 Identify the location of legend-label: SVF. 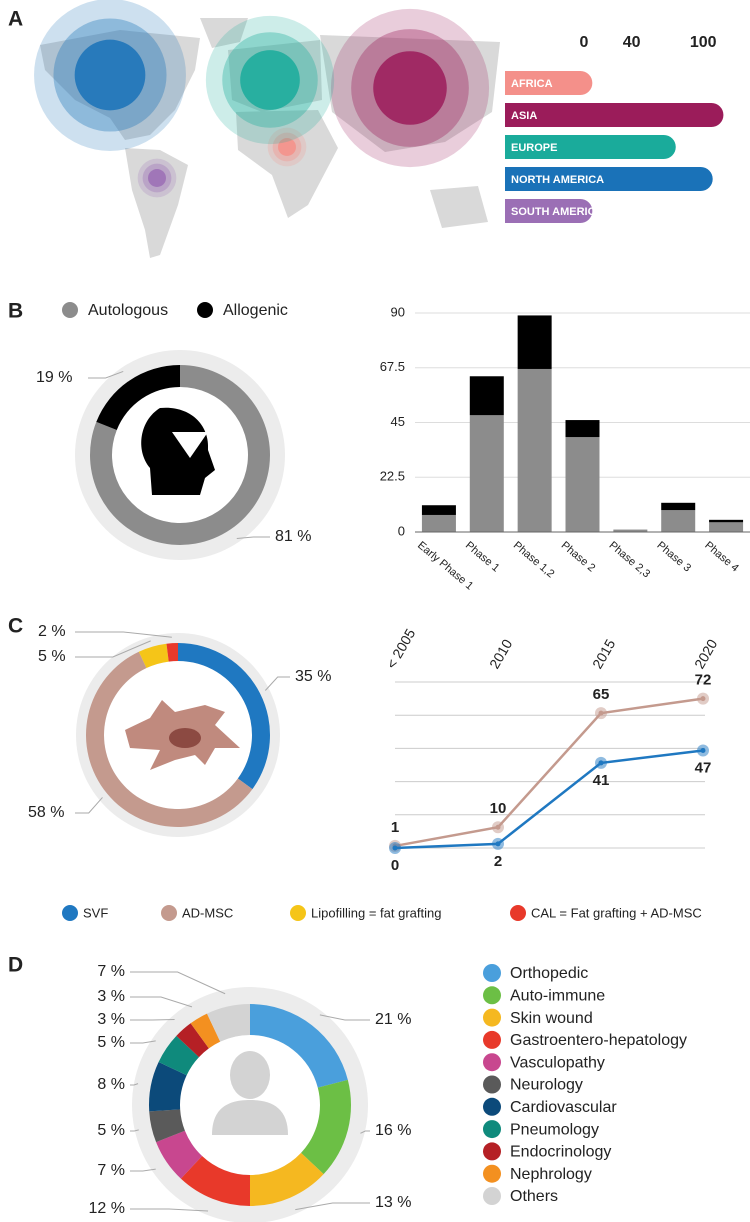
(95, 912).